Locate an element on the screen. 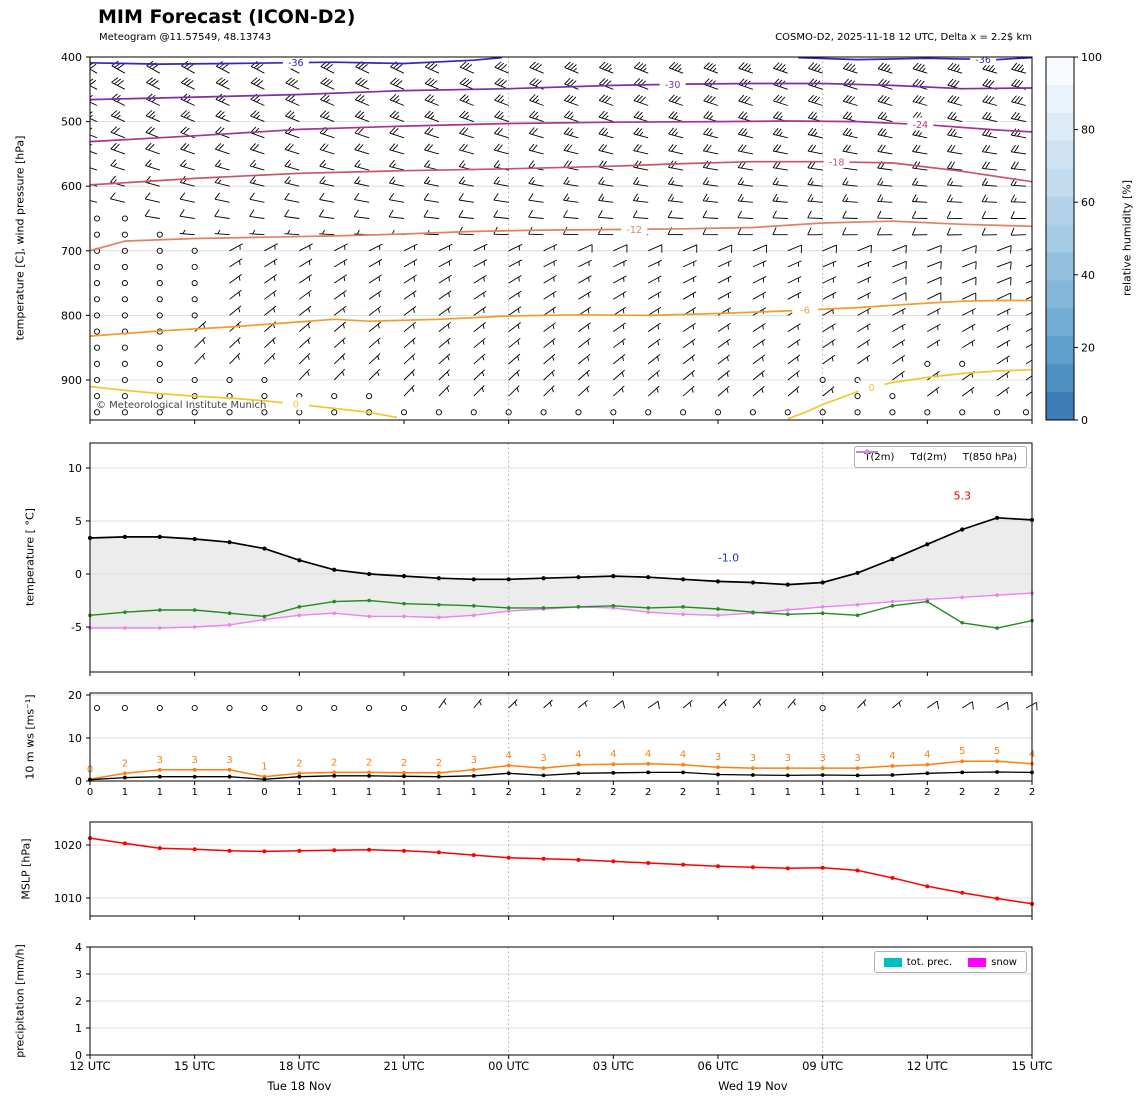  mslp-frame is located at coordinates (561, 869).